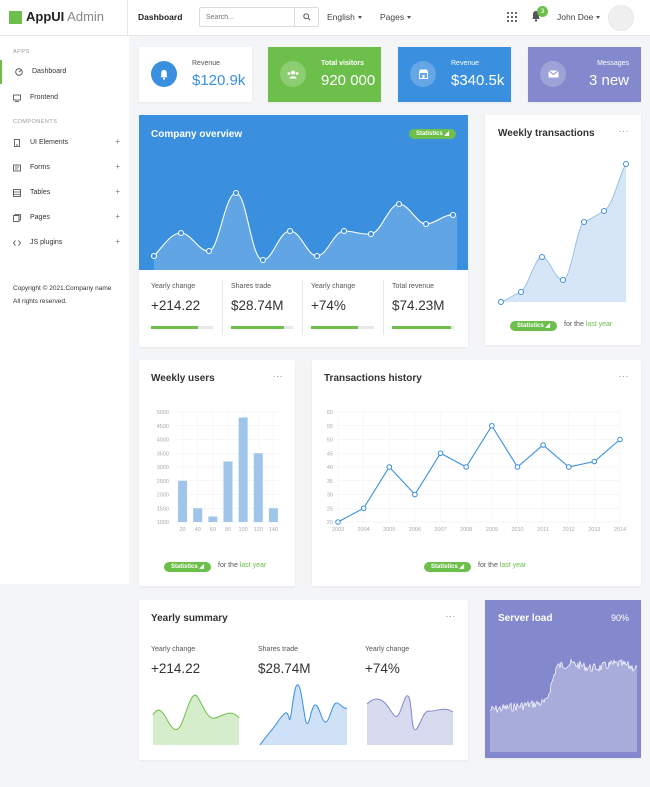 The image size is (650, 787). Describe the element at coordinates (49, 71) in the screenshot. I see `sidebar-item-label: Dashboard` at that location.